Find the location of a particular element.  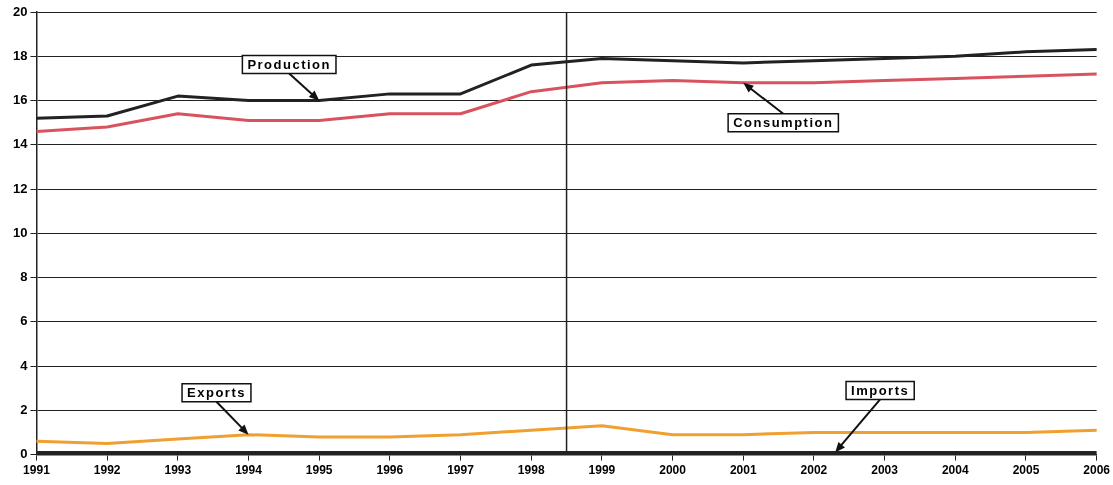

x-tick-label: 1994 is located at coordinates (249, 470).